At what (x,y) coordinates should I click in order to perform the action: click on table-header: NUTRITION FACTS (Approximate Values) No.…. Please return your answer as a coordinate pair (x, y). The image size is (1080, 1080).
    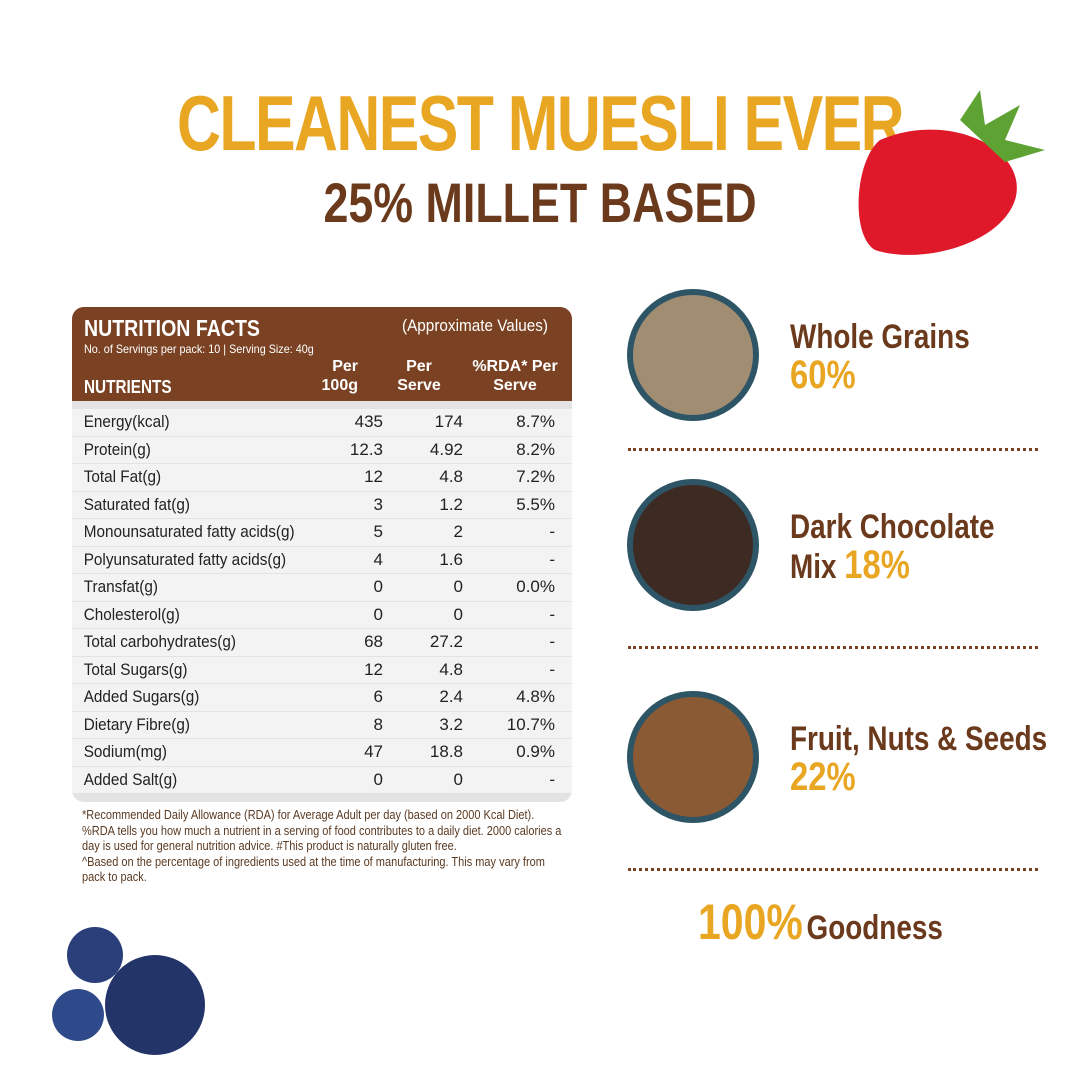
    Looking at the image, I should click on (322, 354).